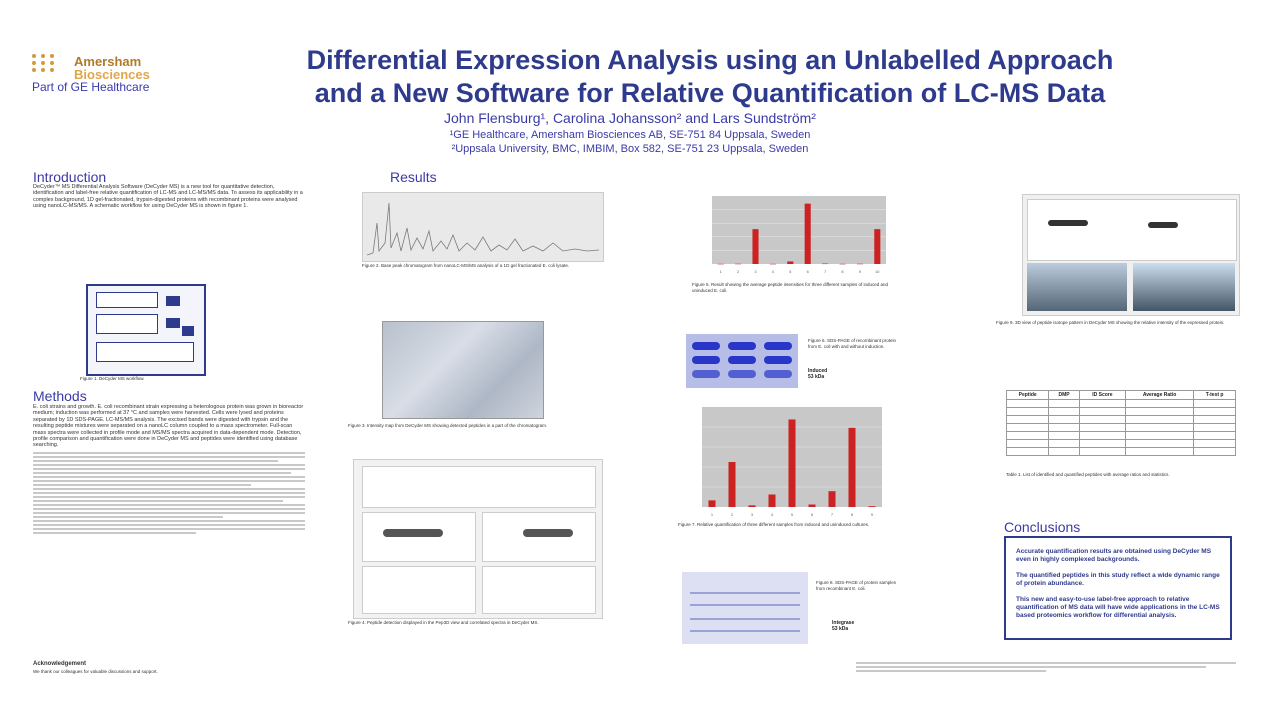  I want to click on figure-8-gel, so click(745, 608).